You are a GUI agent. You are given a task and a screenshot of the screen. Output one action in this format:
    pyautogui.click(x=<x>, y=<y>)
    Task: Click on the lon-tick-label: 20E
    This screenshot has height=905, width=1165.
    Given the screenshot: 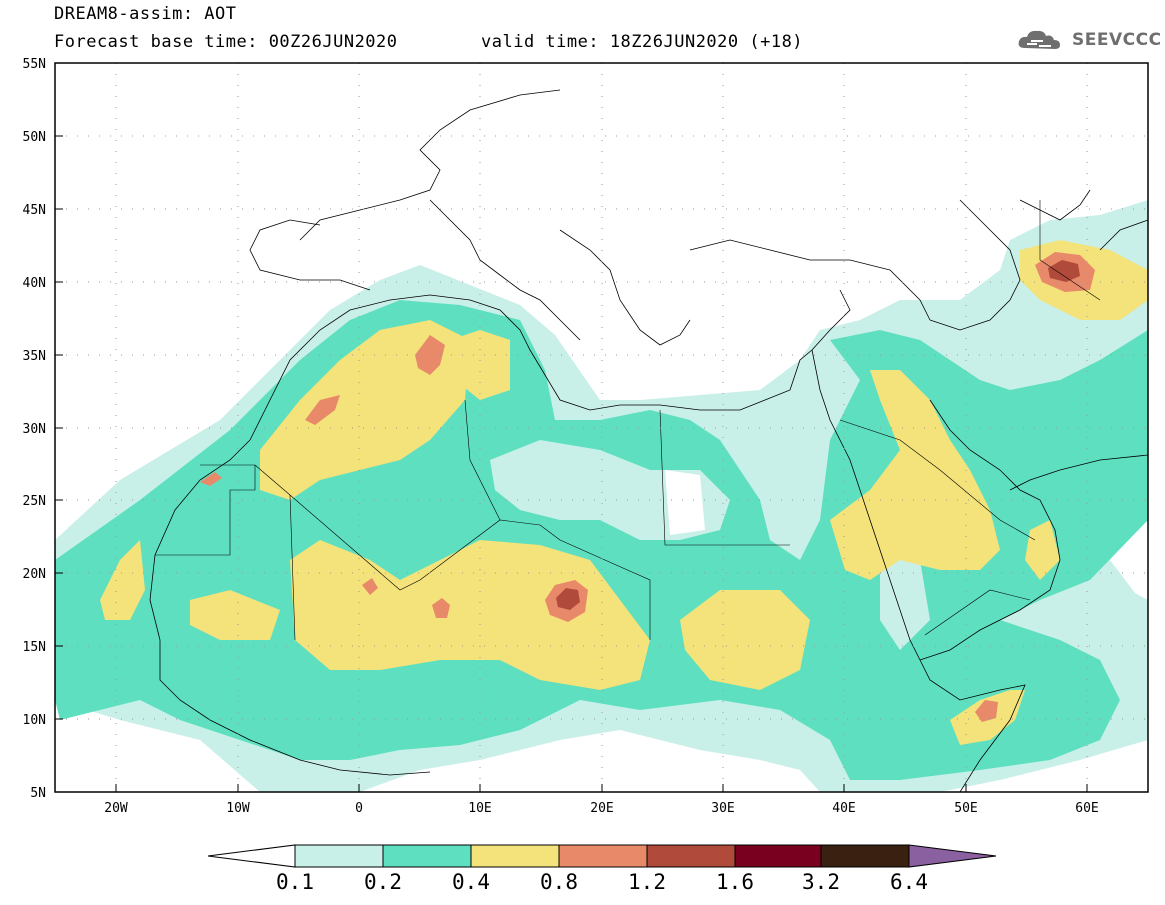 What is the action you would take?
    pyautogui.click(x=601, y=808)
    